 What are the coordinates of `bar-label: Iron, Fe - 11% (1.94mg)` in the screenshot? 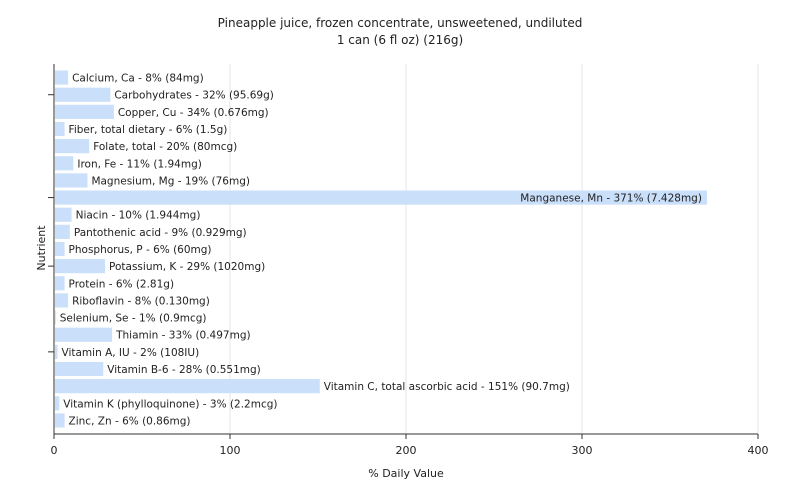 It's located at (139, 164).